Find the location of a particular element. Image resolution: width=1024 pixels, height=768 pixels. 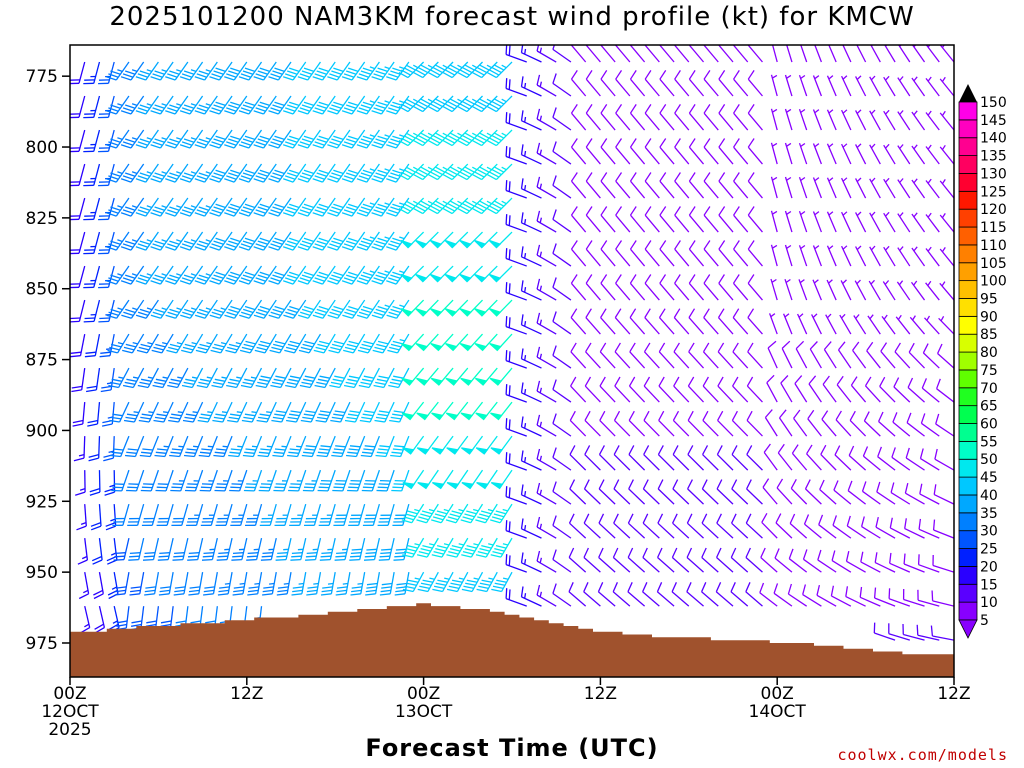

barb-flag is located at coordinates (406, 312).